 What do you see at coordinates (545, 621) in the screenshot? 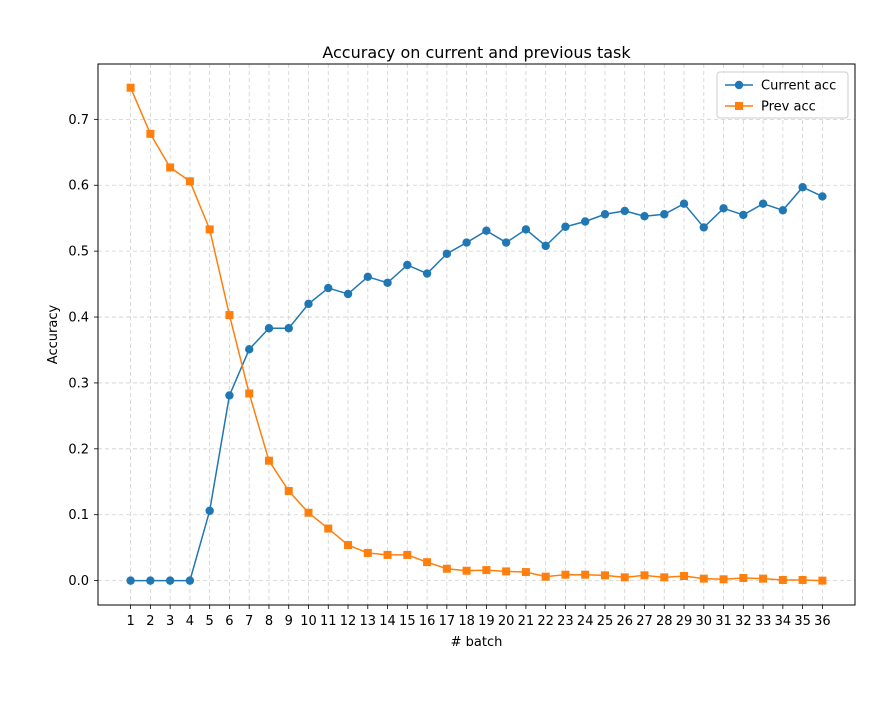
I see `x-tick-label: 22` at bounding box center [545, 621].